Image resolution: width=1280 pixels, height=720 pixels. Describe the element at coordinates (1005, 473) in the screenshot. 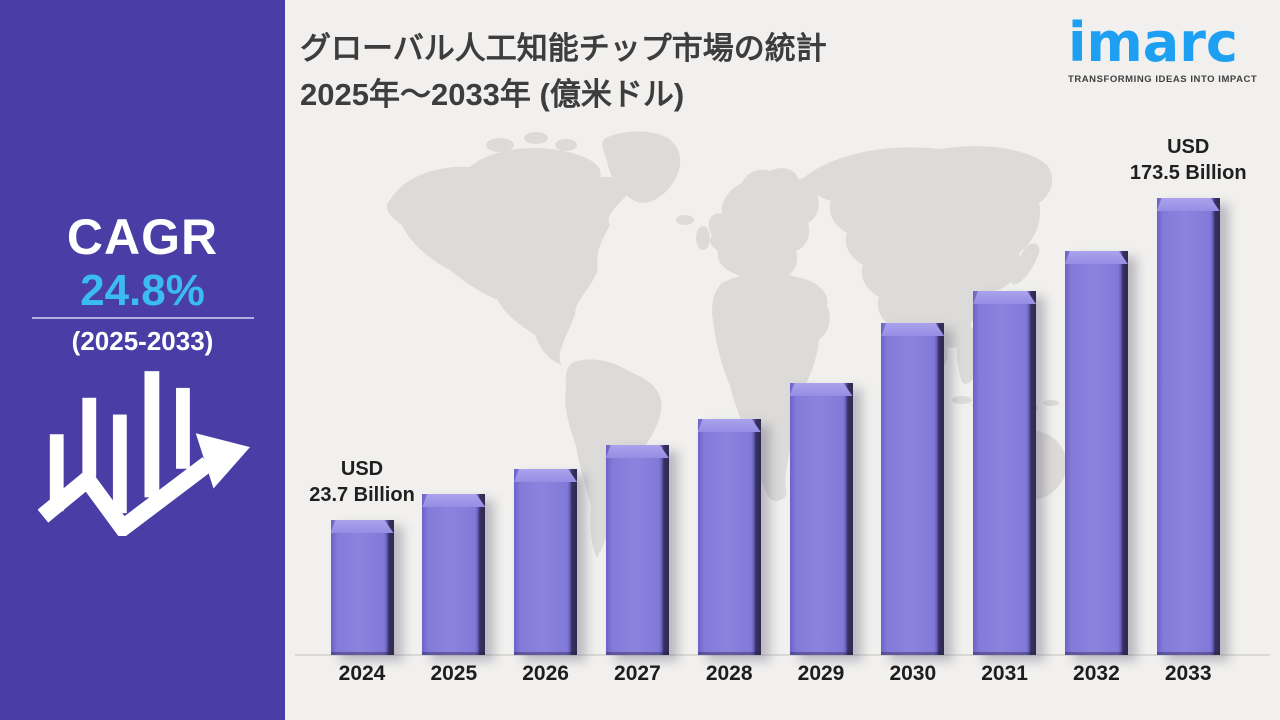

I see `bar-2031` at that location.